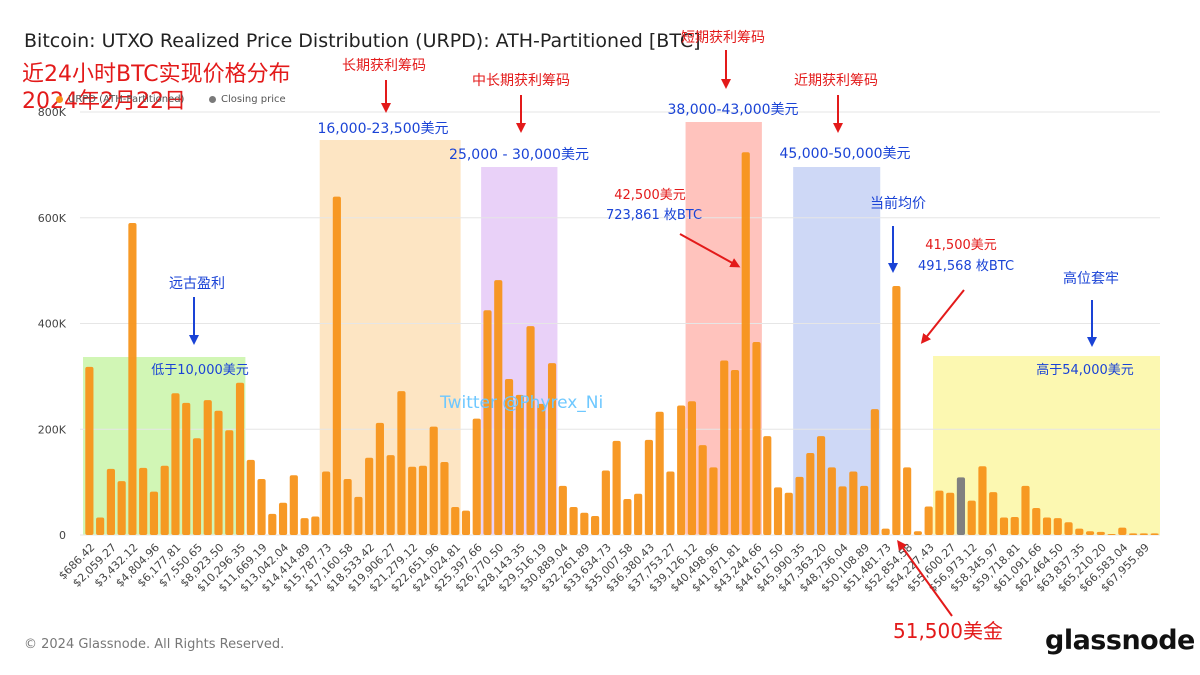 This screenshot has width=1200, height=675. What do you see at coordinates (247, 99) in the screenshot?
I see `legend-item-closing-price: Closing price` at bounding box center [247, 99].